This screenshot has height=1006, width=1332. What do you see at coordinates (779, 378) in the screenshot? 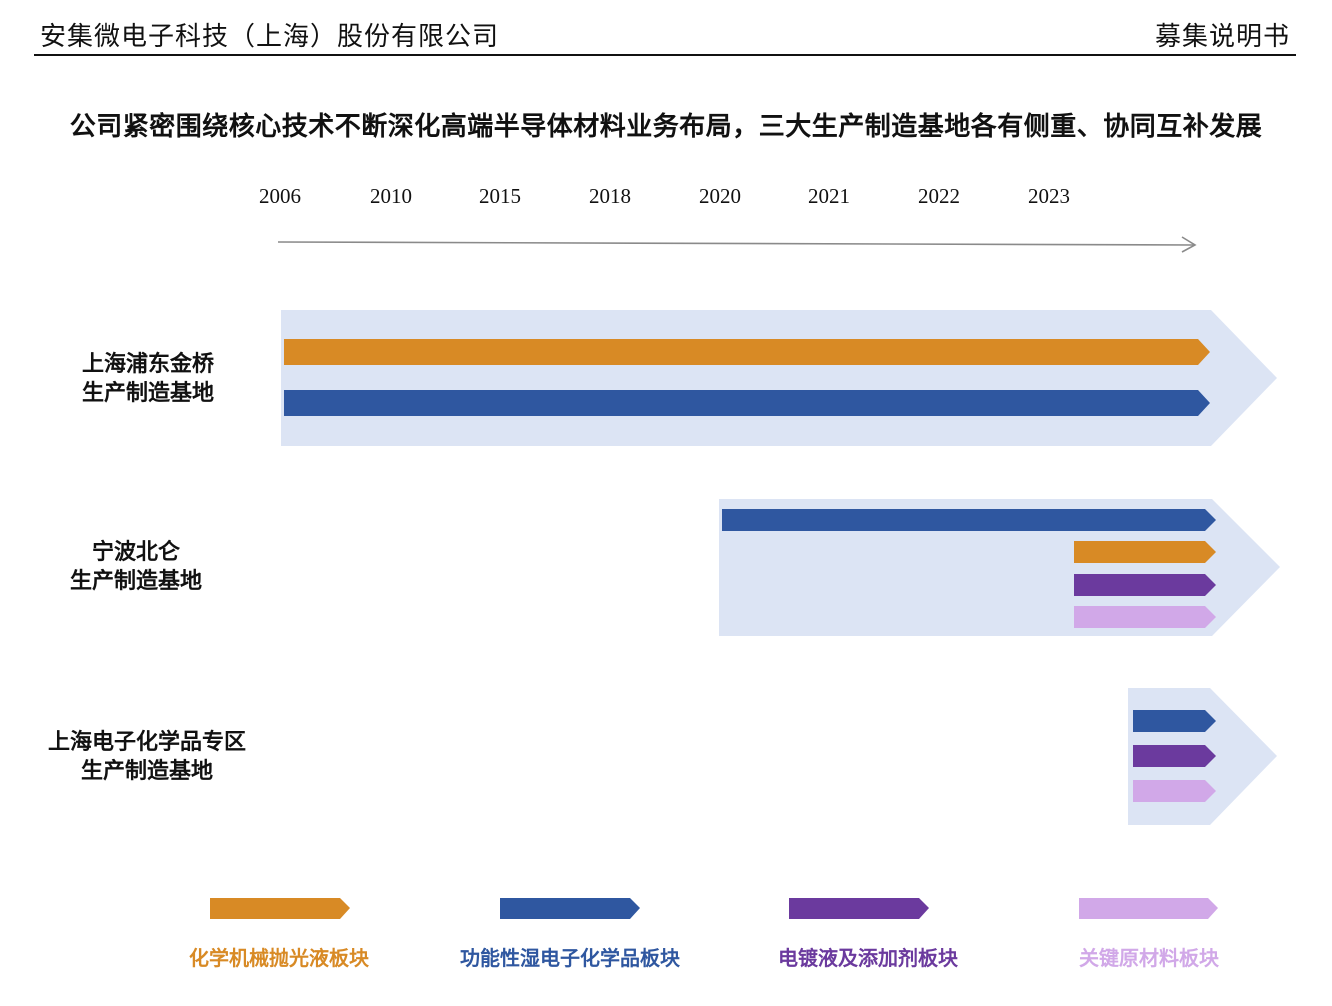
I see `site-jinqiao-band` at bounding box center [779, 378].